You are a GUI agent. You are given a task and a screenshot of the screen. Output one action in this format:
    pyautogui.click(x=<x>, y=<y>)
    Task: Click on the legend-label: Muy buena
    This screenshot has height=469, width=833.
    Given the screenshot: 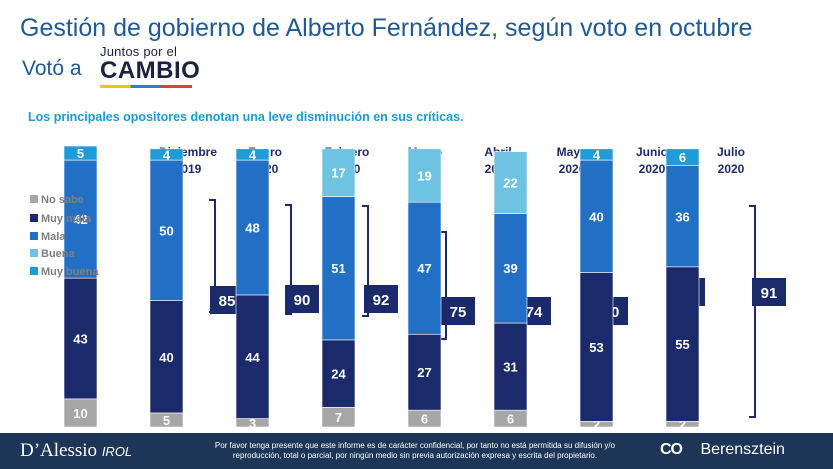 What is the action you would take?
    pyautogui.click(x=70, y=272)
    